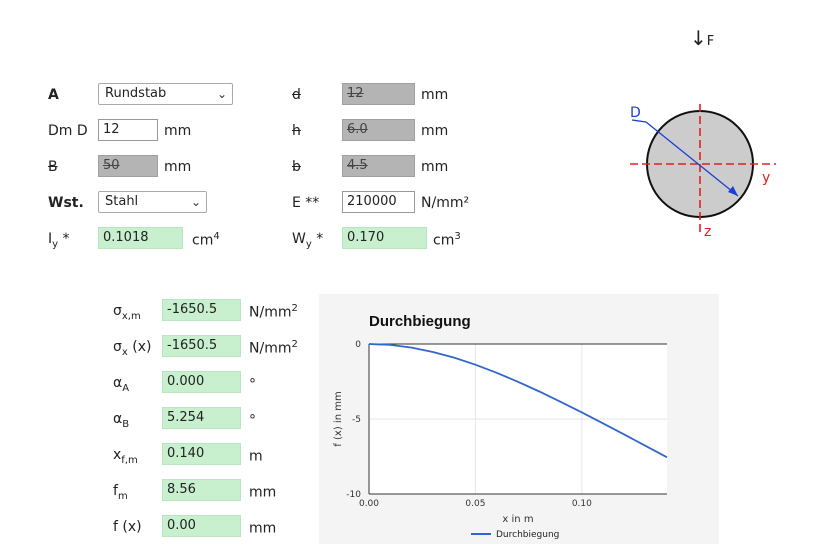 The image size is (835, 553). What do you see at coordinates (306, 203) in the screenshot?
I see `e-label: E **` at bounding box center [306, 203].